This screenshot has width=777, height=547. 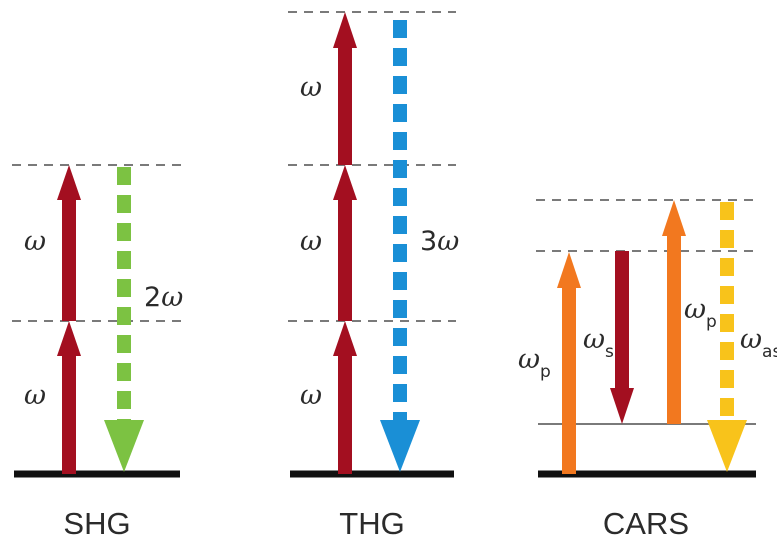 I want to click on shg-upper-pump-arrow, so click(x=69, y=243).